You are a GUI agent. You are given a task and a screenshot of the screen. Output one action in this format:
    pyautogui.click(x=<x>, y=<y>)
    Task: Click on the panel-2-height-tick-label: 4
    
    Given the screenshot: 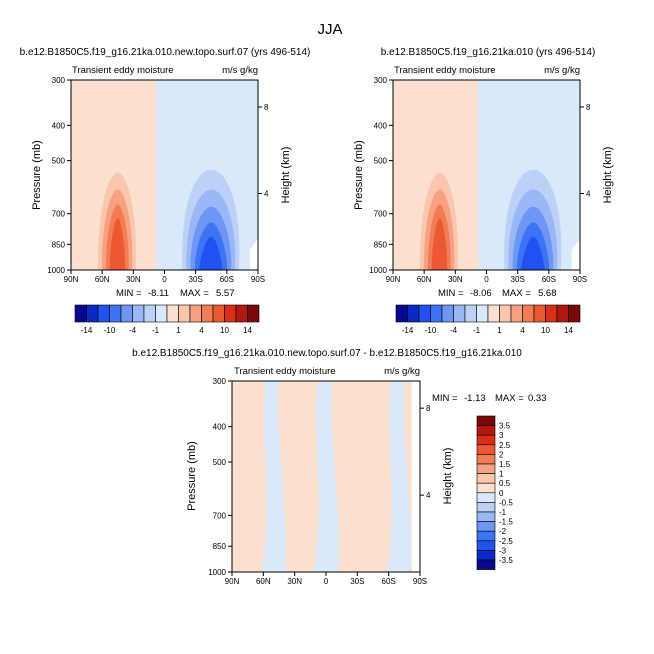 What is the action you would take?
    pyautogui.click(x=588, y=194)
    